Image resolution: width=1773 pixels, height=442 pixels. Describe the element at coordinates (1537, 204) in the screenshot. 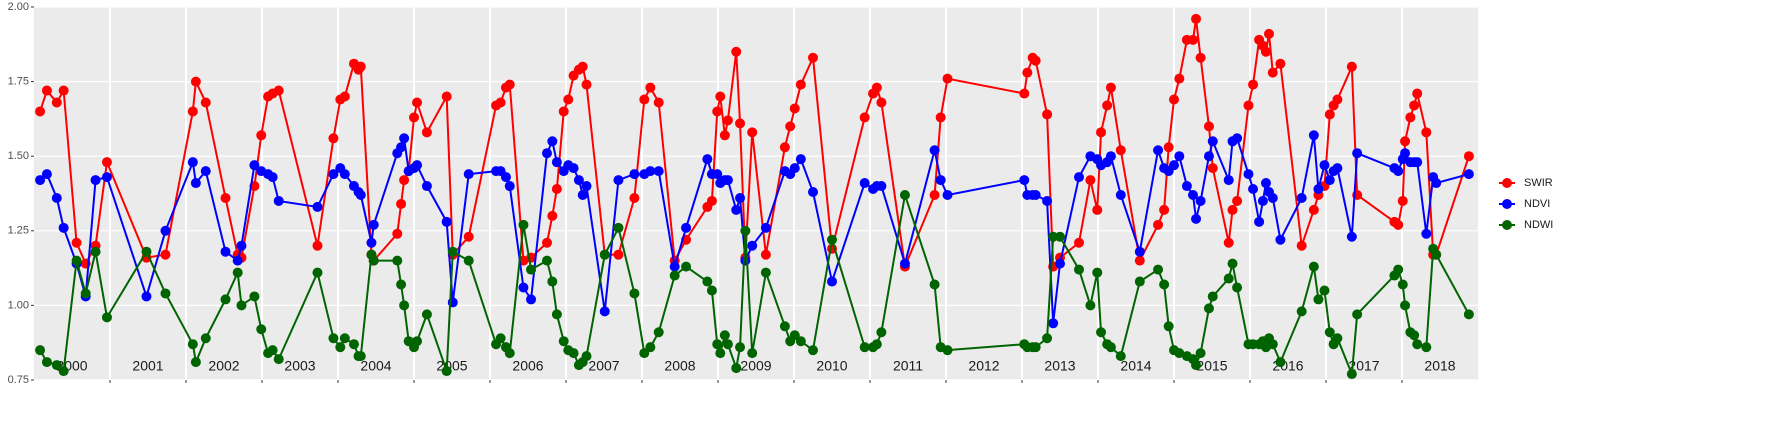

I see `legend-label: NDVI` at that location.